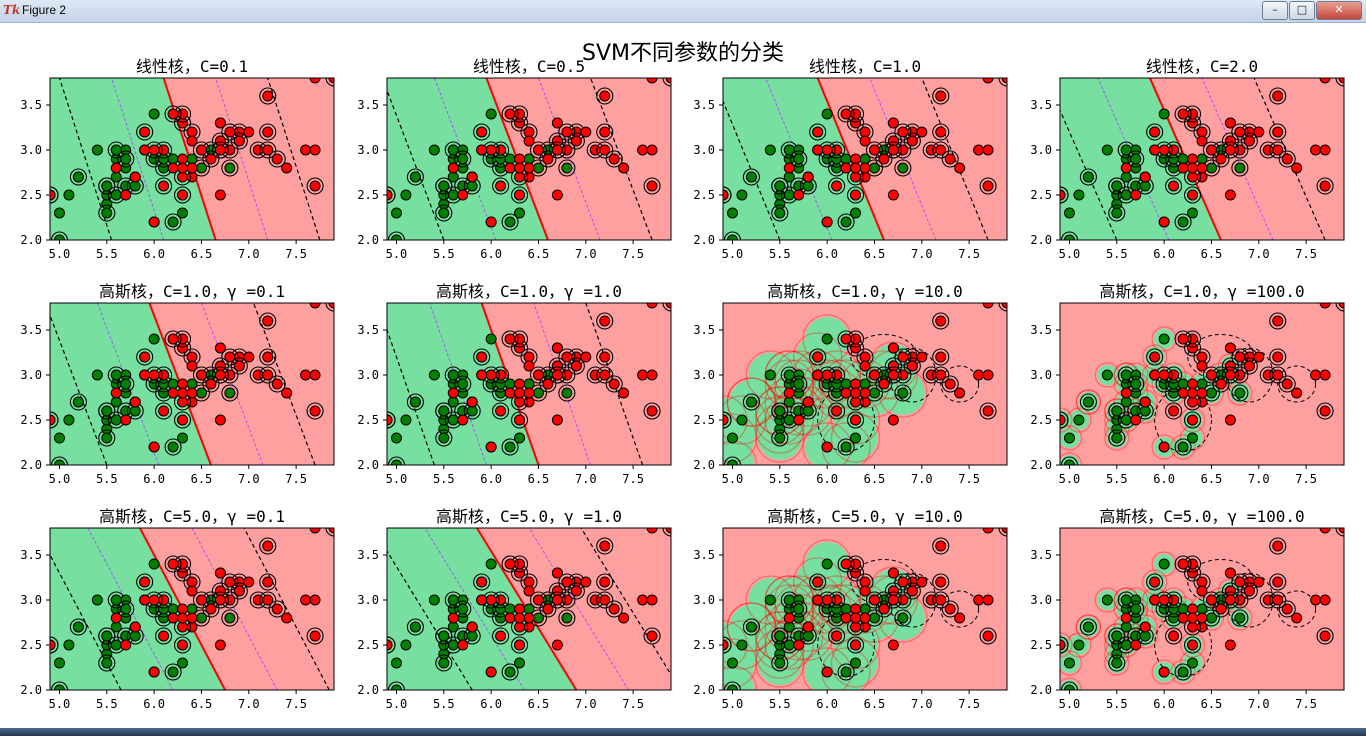 The image size is (1366, 736). What do you see at coordinates (1339, 10) in the screenshot?
I see `close-button: ✕` at bounding box center [1339, 10].